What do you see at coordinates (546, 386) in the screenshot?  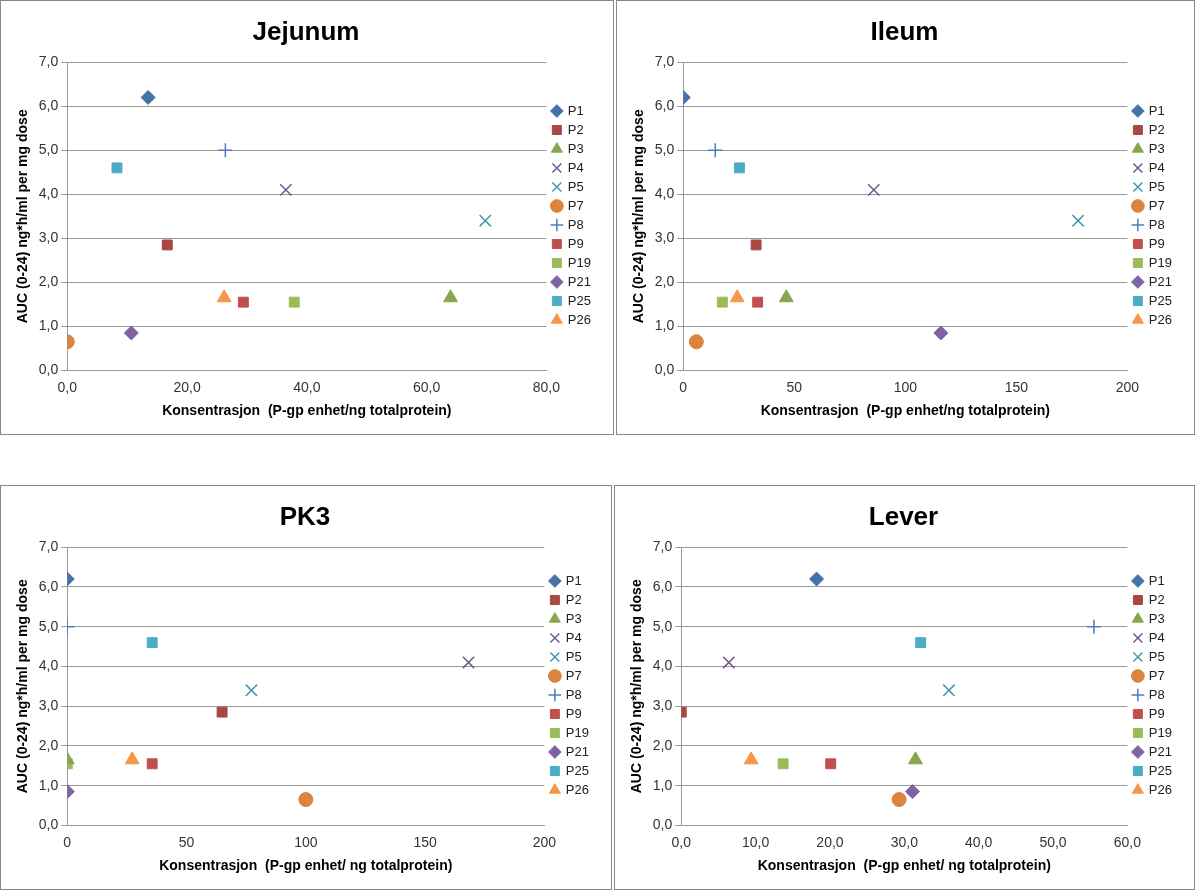 I see `x-tick-label: 80,0` at bounding box center [546, 386].